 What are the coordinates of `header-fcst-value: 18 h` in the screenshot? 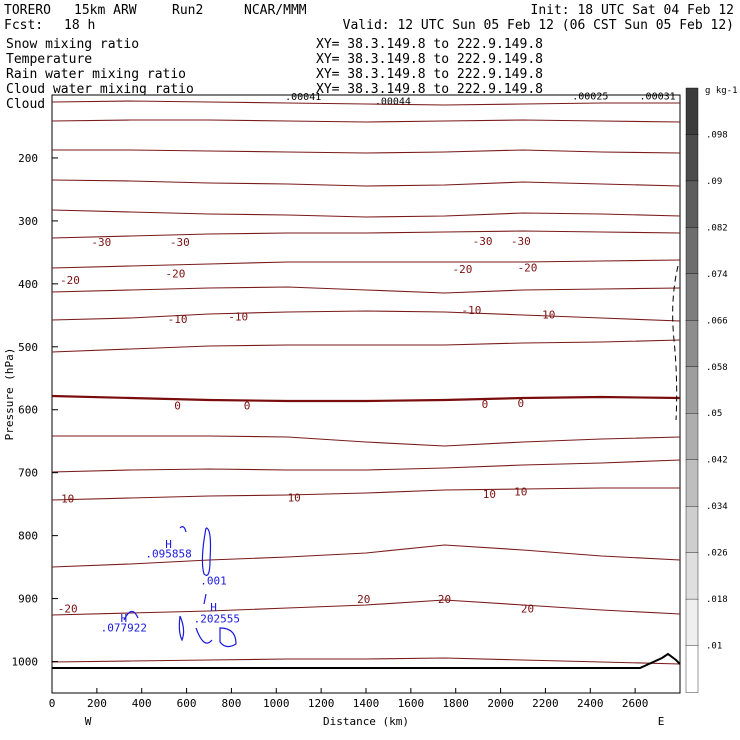 It's located at (79, 25).